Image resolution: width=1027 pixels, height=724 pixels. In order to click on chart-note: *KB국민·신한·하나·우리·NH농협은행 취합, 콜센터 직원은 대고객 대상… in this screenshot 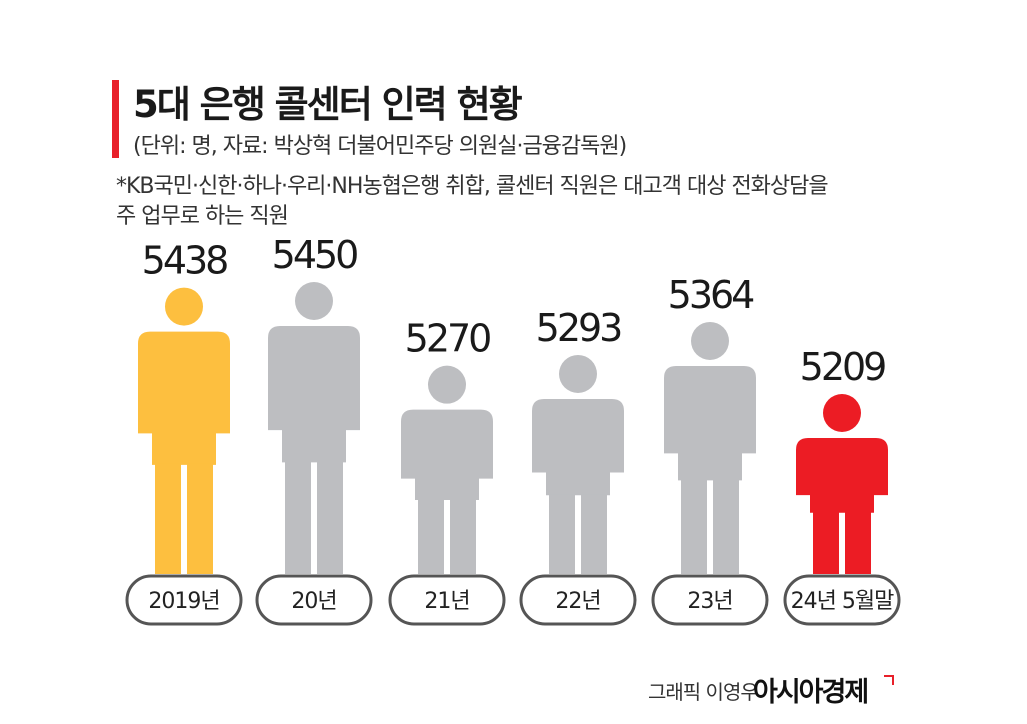, I will do `click(516, 202)`.